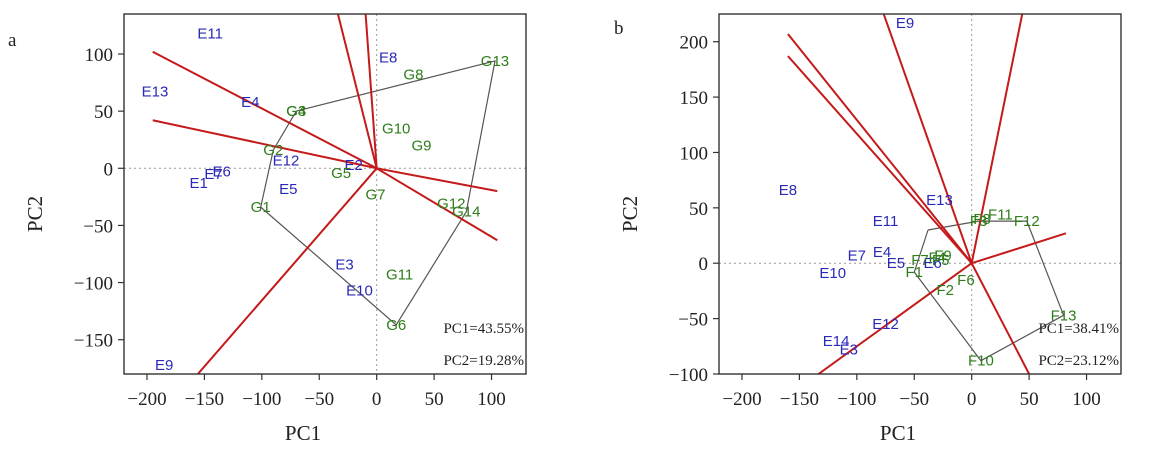  I want to click on x-tick-label: 50, so click(1029, 399).